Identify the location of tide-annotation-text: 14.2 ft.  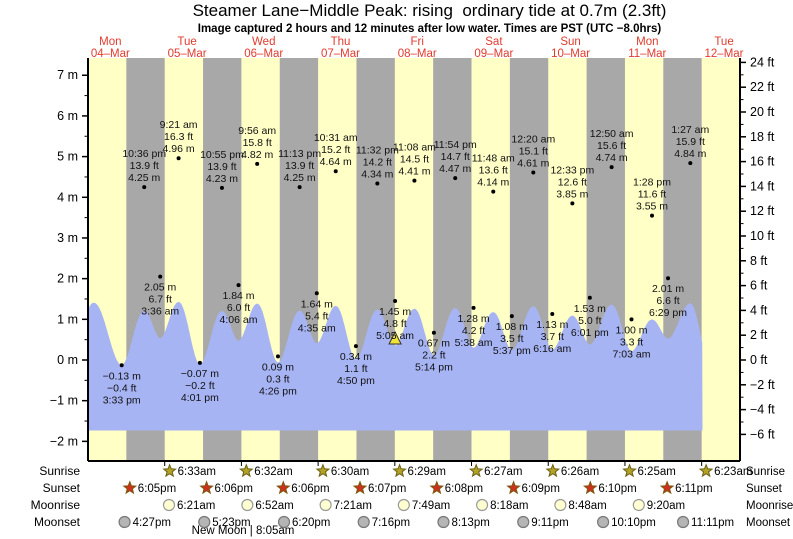
(377, 162).